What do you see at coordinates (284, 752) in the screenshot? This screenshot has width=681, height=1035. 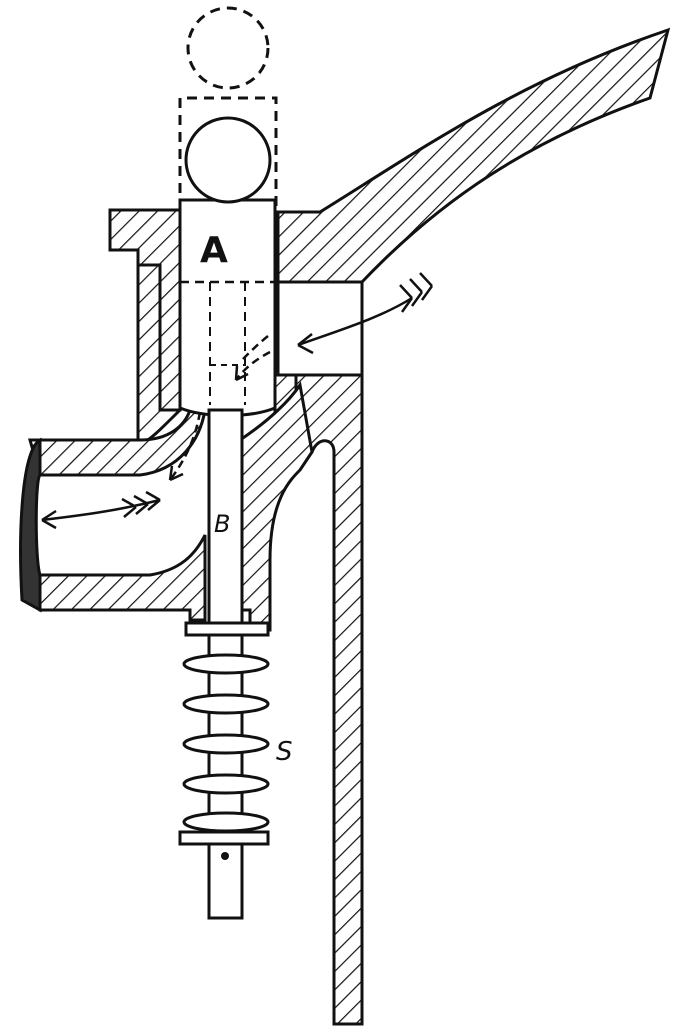 I see `label-spring-s: S` at bounding box center [284, 752].